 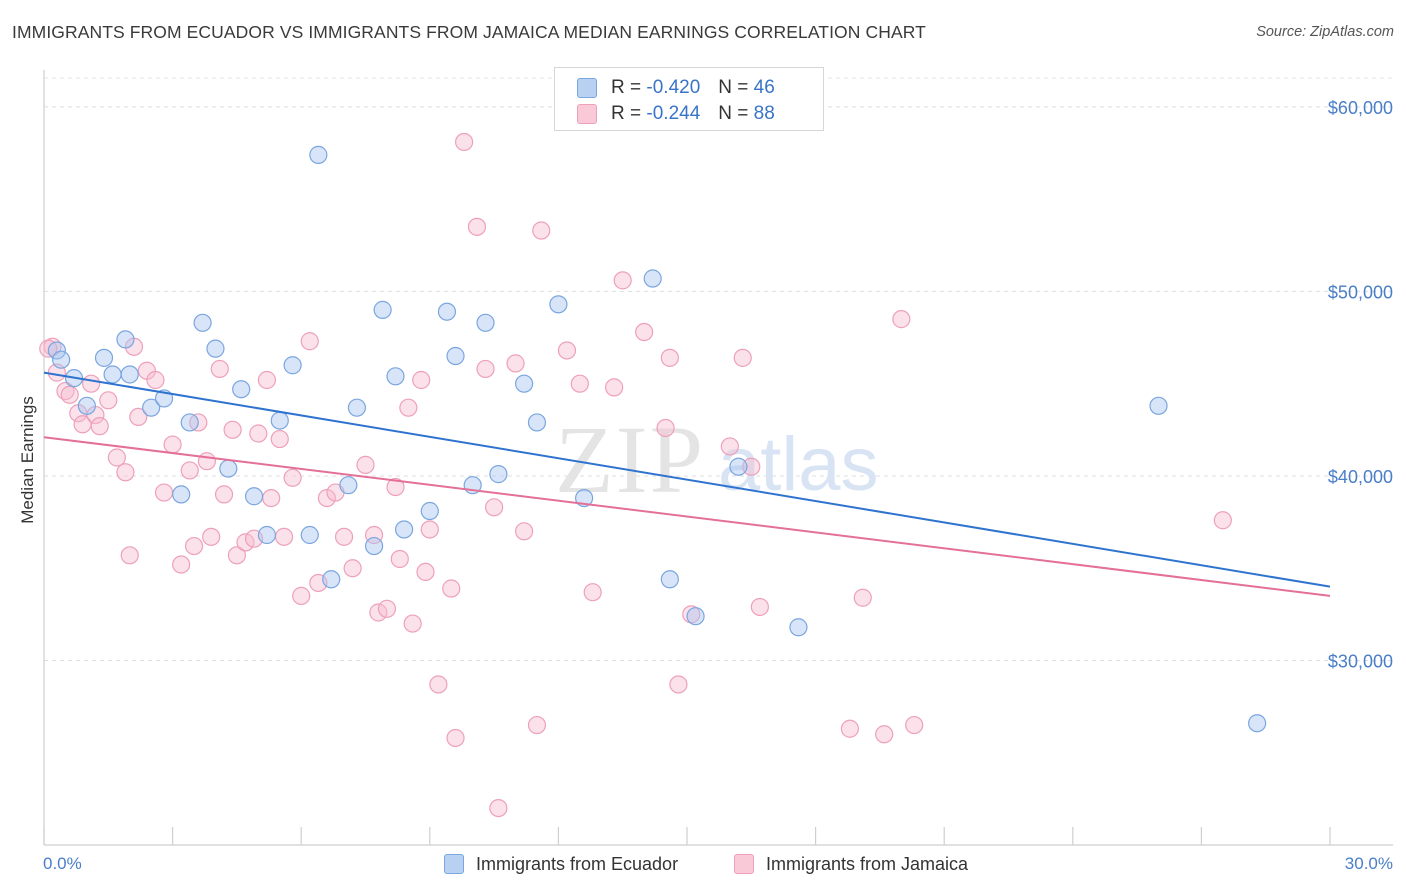 I want to click on y-tick-label: $30,000, so click(x=1360, y=661).